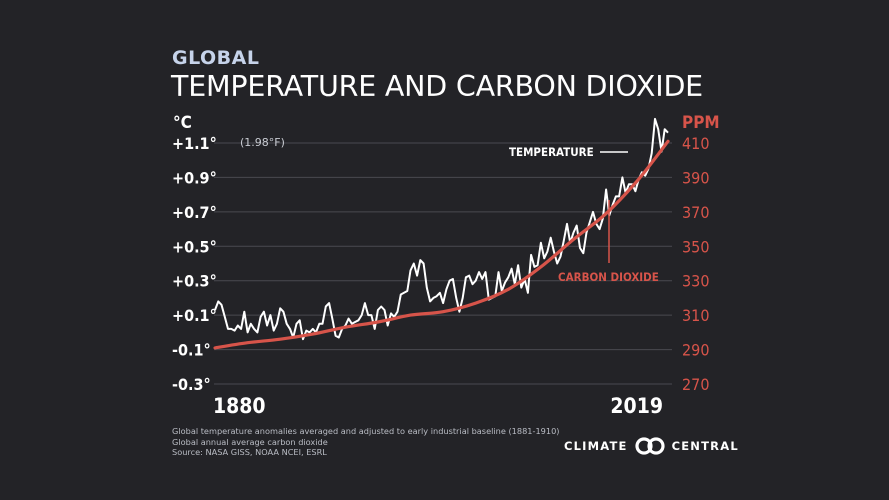 The image size is (889, 500). I want to click on left-tick-label: +0.1°, so click(194, 315).